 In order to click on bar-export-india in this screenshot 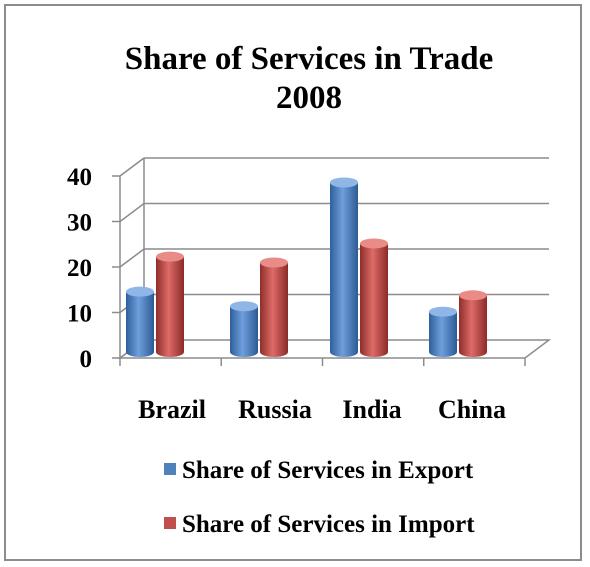, I will do `click(344, 267)`.